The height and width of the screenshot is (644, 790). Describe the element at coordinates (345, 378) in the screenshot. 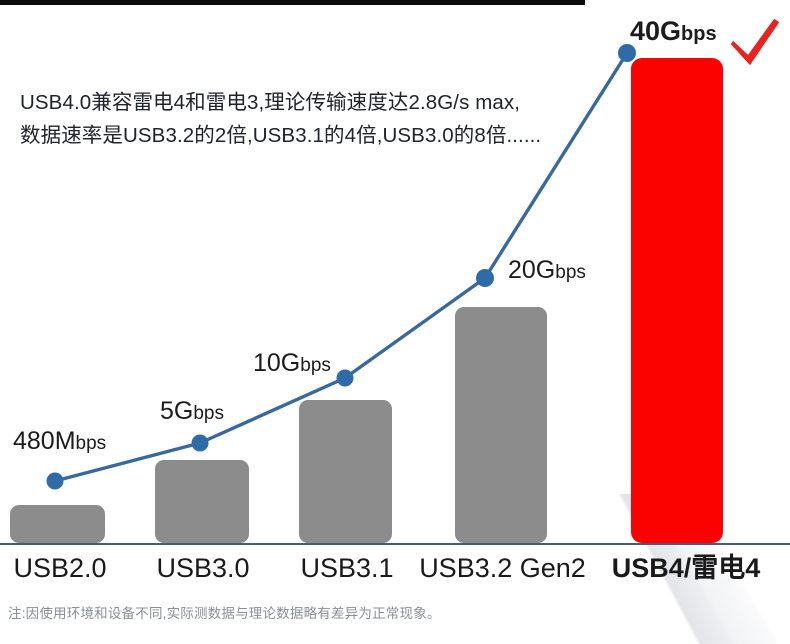

I see `data-point-usb31` at that location.